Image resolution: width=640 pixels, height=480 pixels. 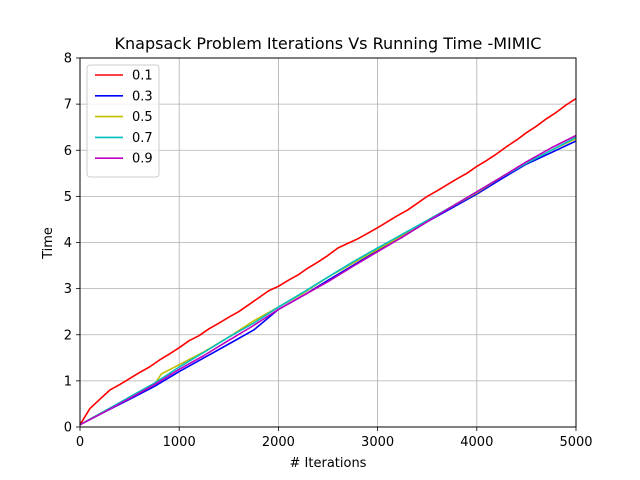 I want to click on x-tick-label: 1000, so click(x=179, y=442).